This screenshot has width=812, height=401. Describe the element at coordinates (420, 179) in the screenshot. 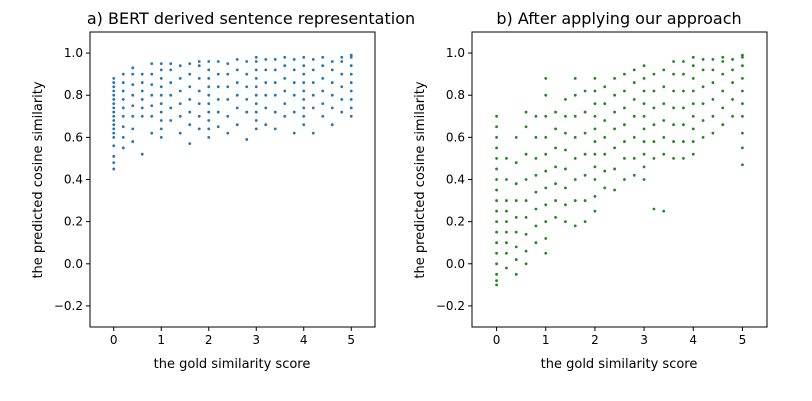

I see `panel-b-y-axis-label: the predicted cosine similarity` at that location.